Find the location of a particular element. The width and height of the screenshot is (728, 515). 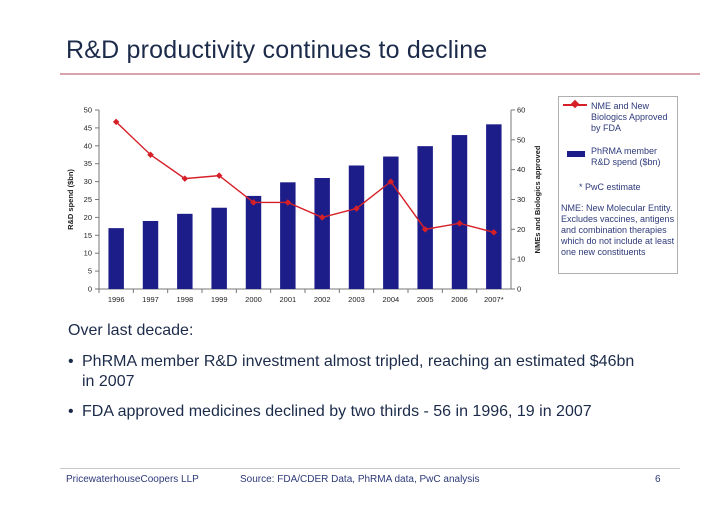

right-tick-label: 50 is located at coordinates (521, 139).